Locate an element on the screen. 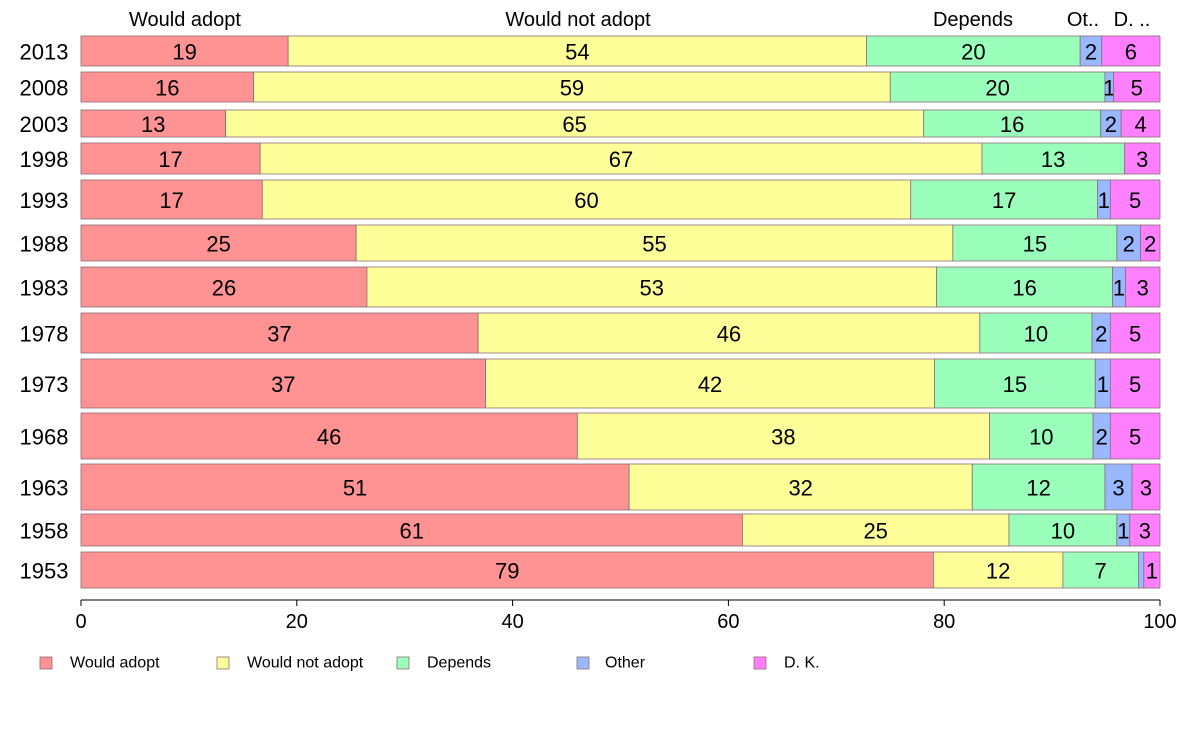 The image size is (1188, 741). category-label: 1988 is located at coordinates (44, 244).